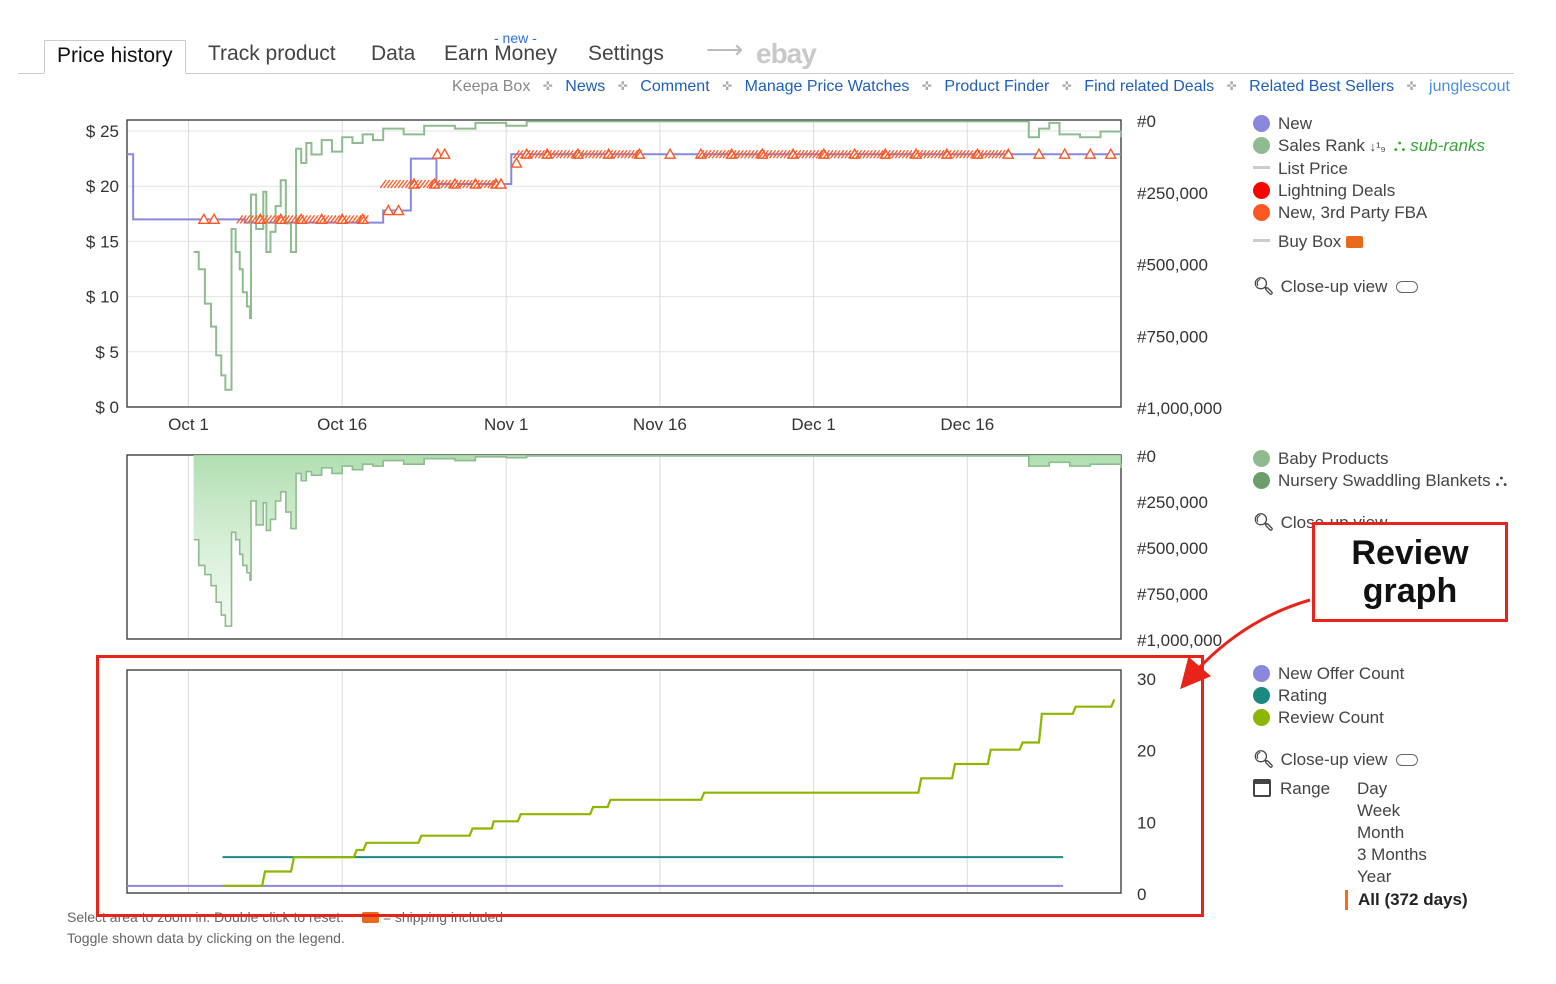  I want to click on tab-price-history: Price history, so click(115, 57).